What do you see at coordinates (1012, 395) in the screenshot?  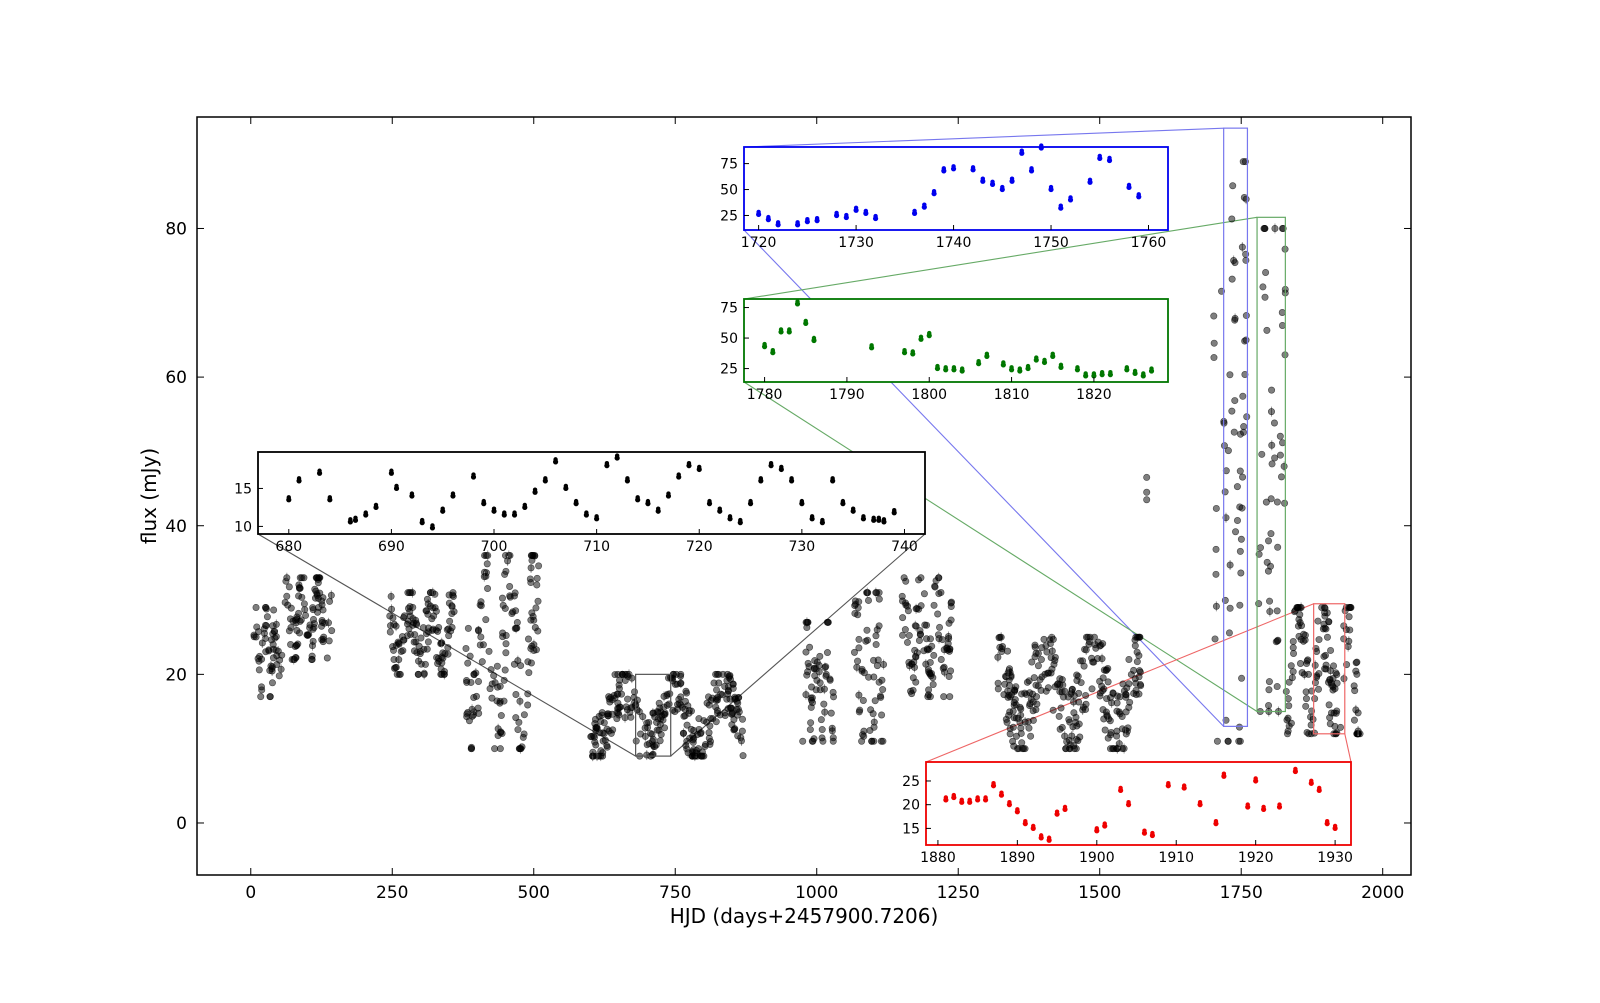 I see `inset_1780_1828-xtick-label: 1810` at bounding box center [1012, 395].